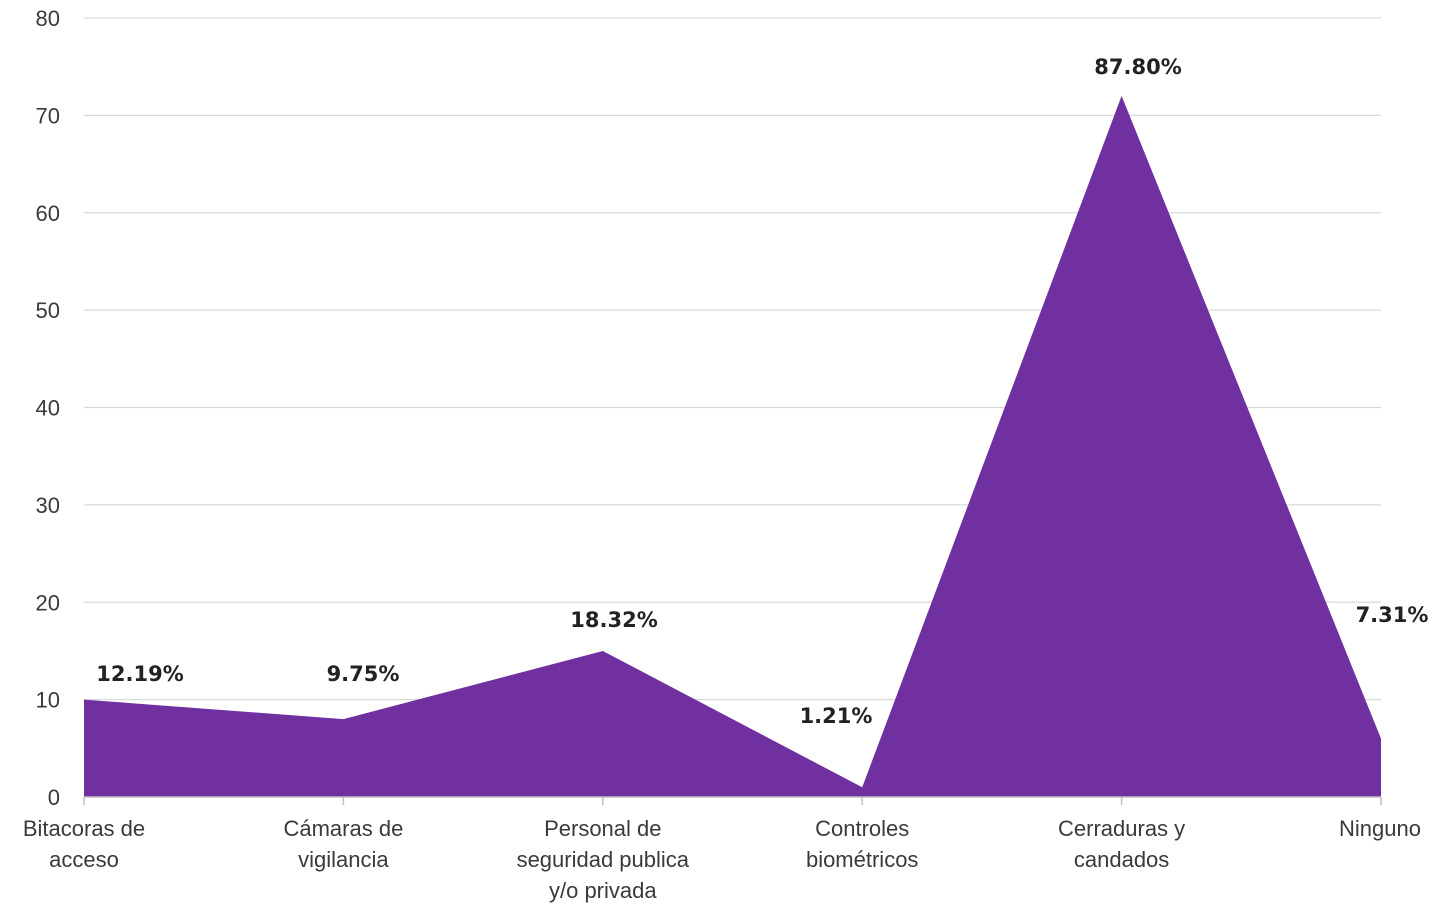 This screenshot has height=904, width=1434. I want to click on y-tick-label: 80, so click(48, 18).